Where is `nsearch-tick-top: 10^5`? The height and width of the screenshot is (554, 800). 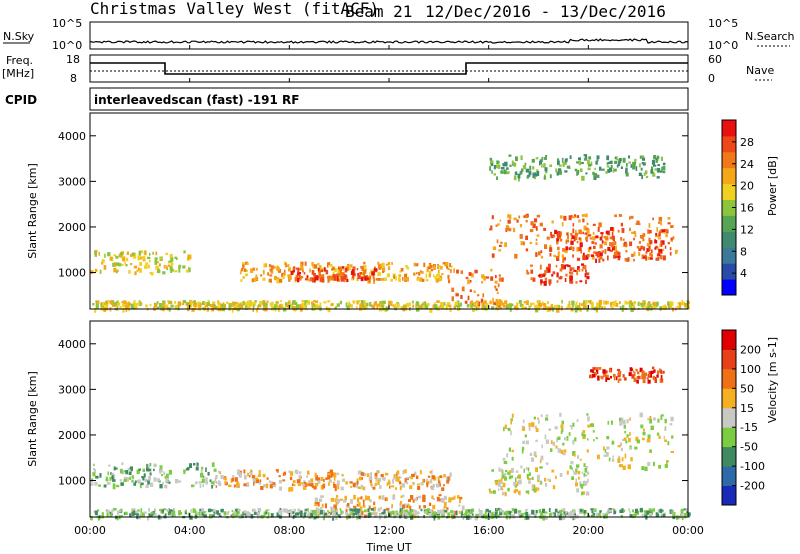
nsearch-tick-top: 10^5 is located at coordinates (723, 23).